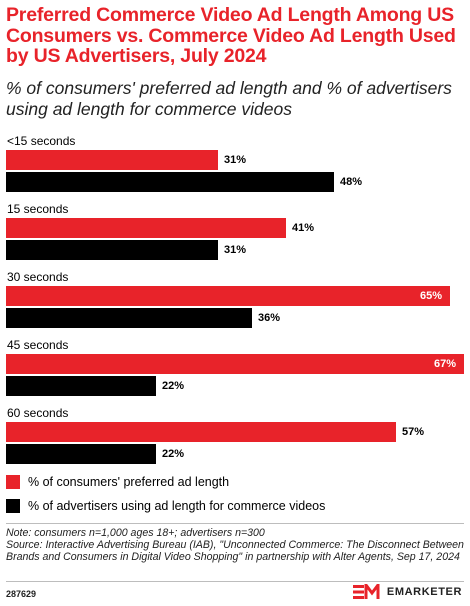 This screenshot has width=470, height=606. What do you see at coordinates (235, 250) in the screenshot?
I see `data-label-advertisers: 31%` at bounding box center [235, 250].